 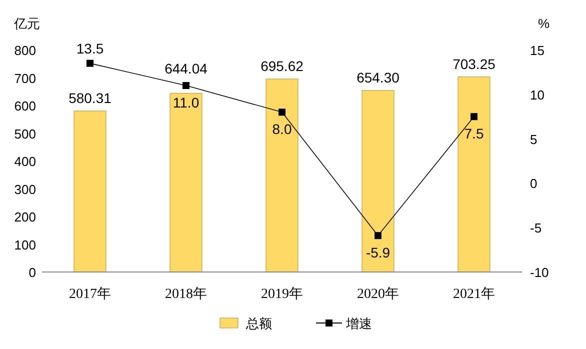 What do you see at coordinates (534, 139) in the screenshot?
I see `y2-tick-label: 5` at bounding box center [534, 139].